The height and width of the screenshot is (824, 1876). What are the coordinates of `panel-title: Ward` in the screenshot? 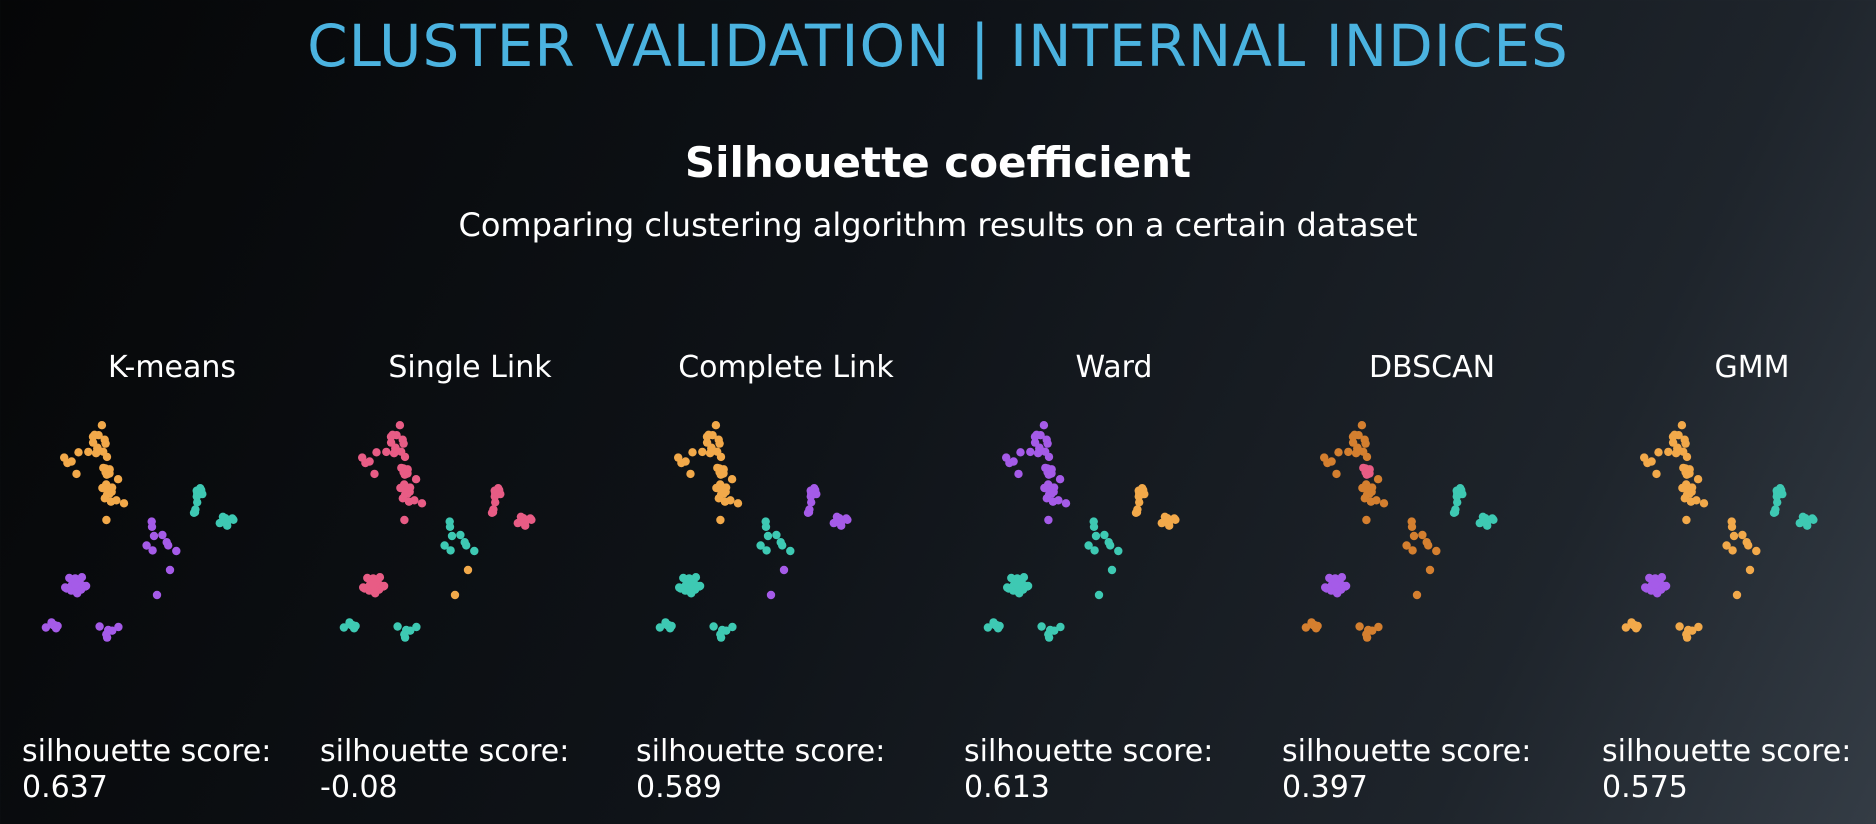 It's located at (1114, 367).